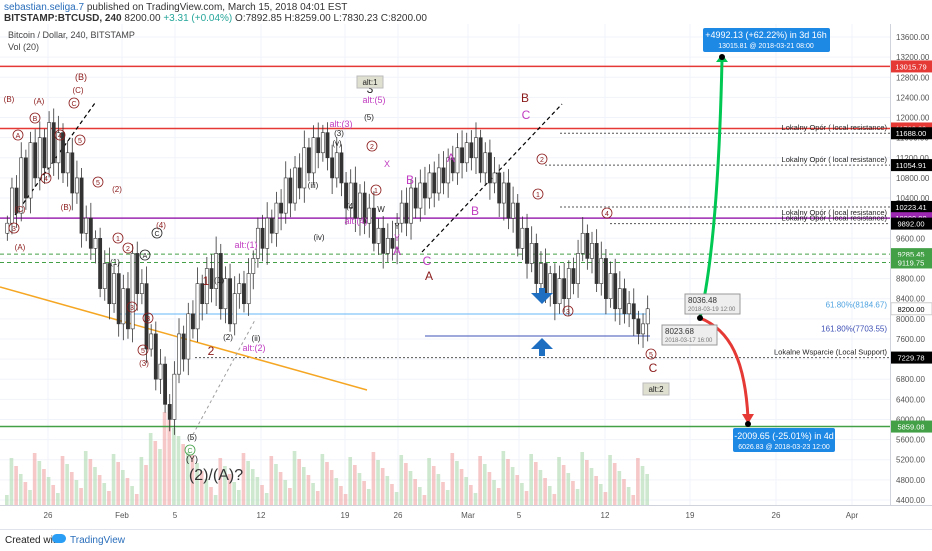 The width and height of the screenshot is (932, 551). Describe the element at coordinates (256, 338) in the screenshot. I see `wave-label: (ii)` at that location.